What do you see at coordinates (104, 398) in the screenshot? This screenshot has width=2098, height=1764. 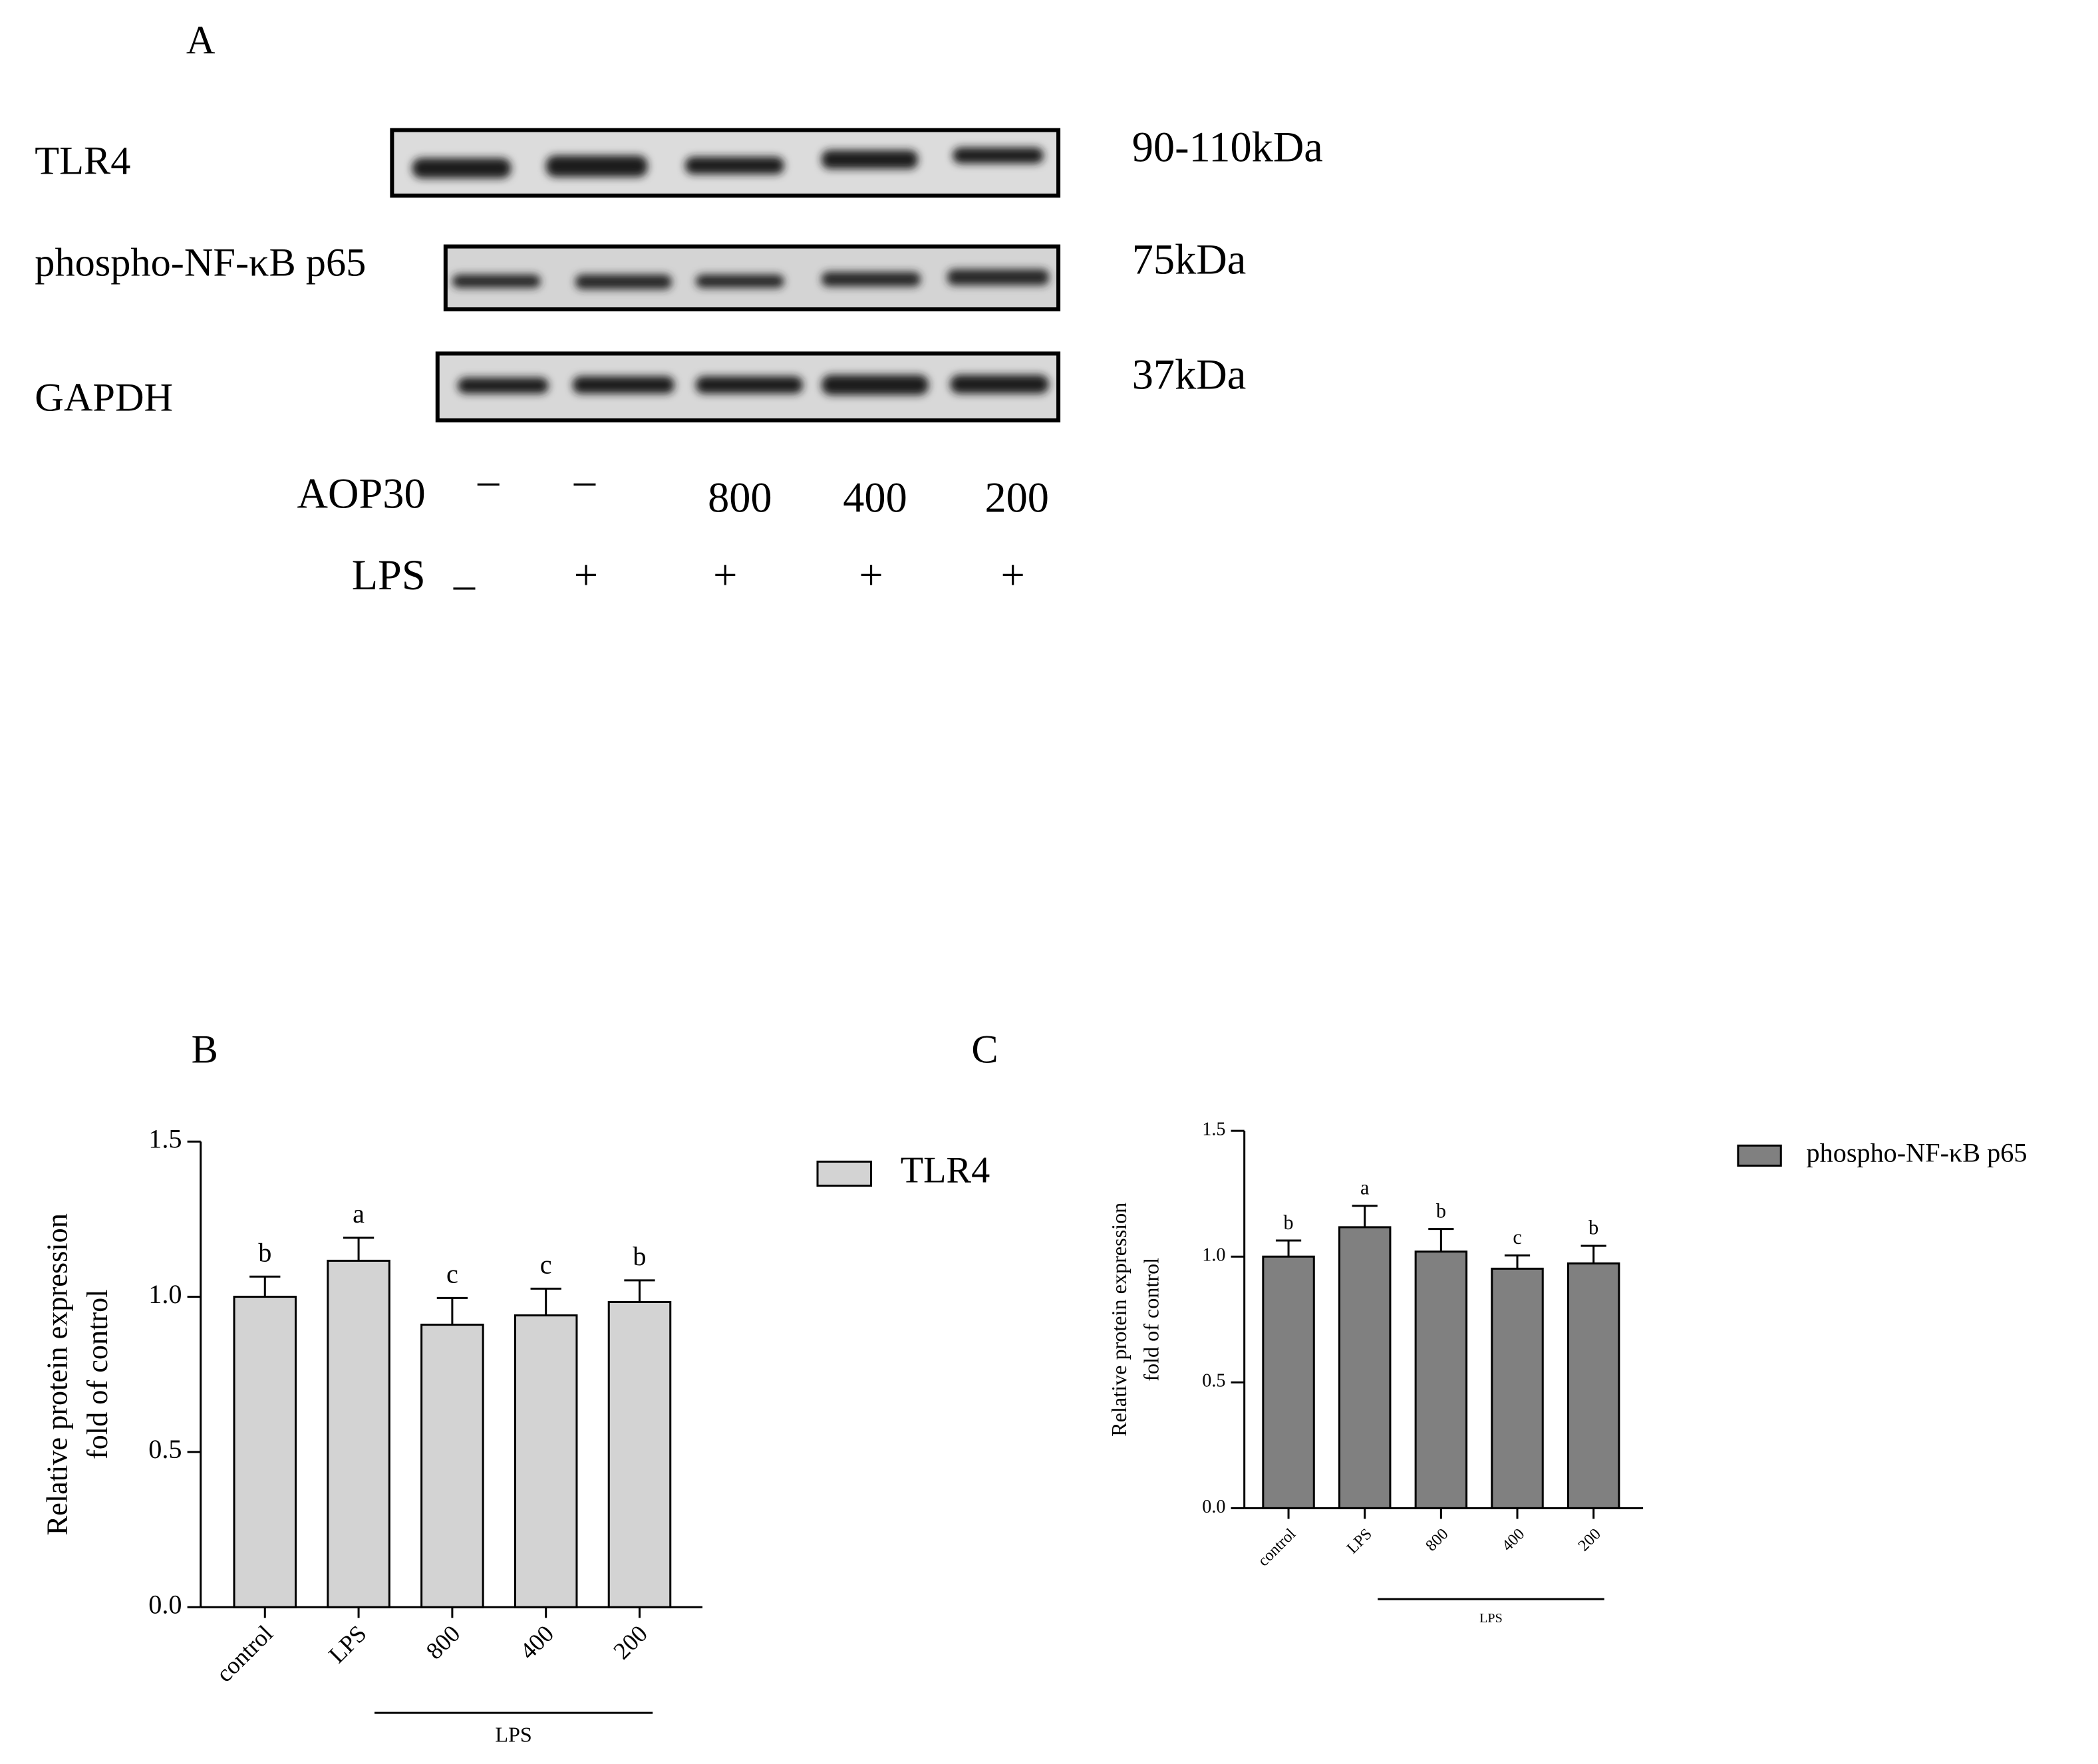 I see `protein-name: GAPDH` at bounding box center [104, 398].